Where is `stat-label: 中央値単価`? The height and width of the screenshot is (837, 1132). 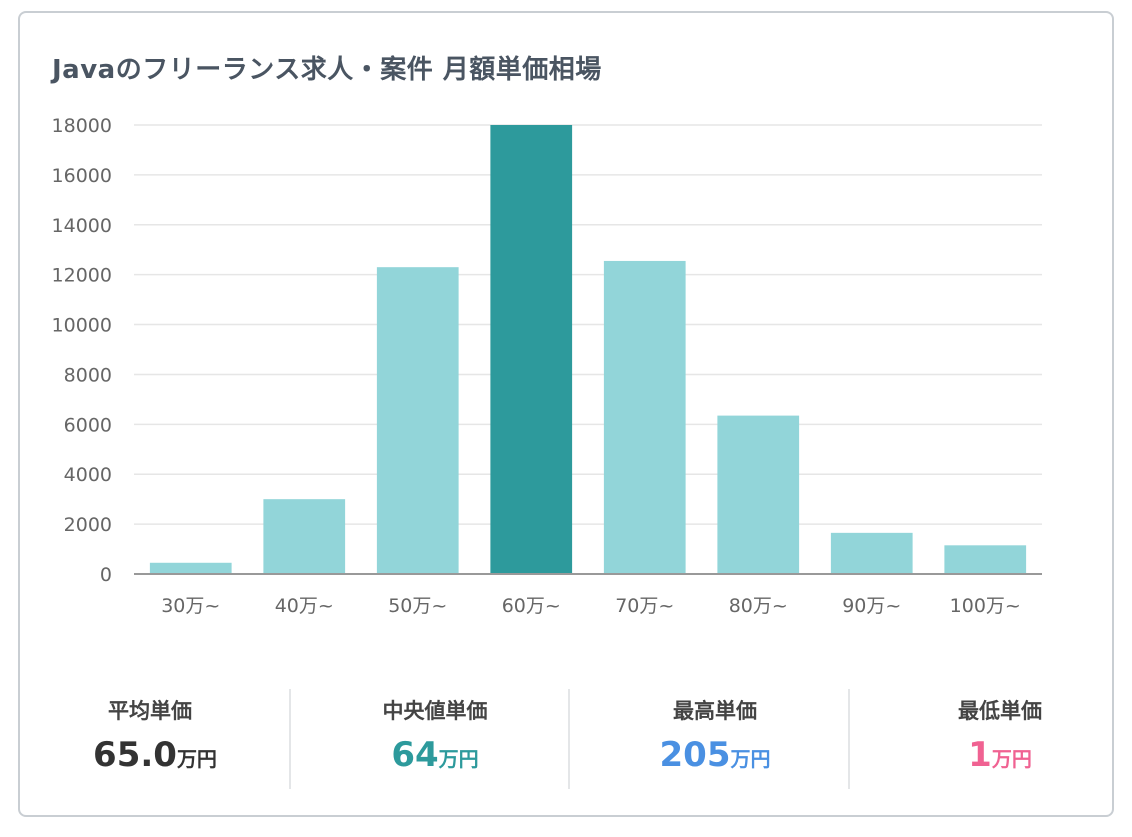
stat-label: 中央値単価 is located at coordinates (435, 711).